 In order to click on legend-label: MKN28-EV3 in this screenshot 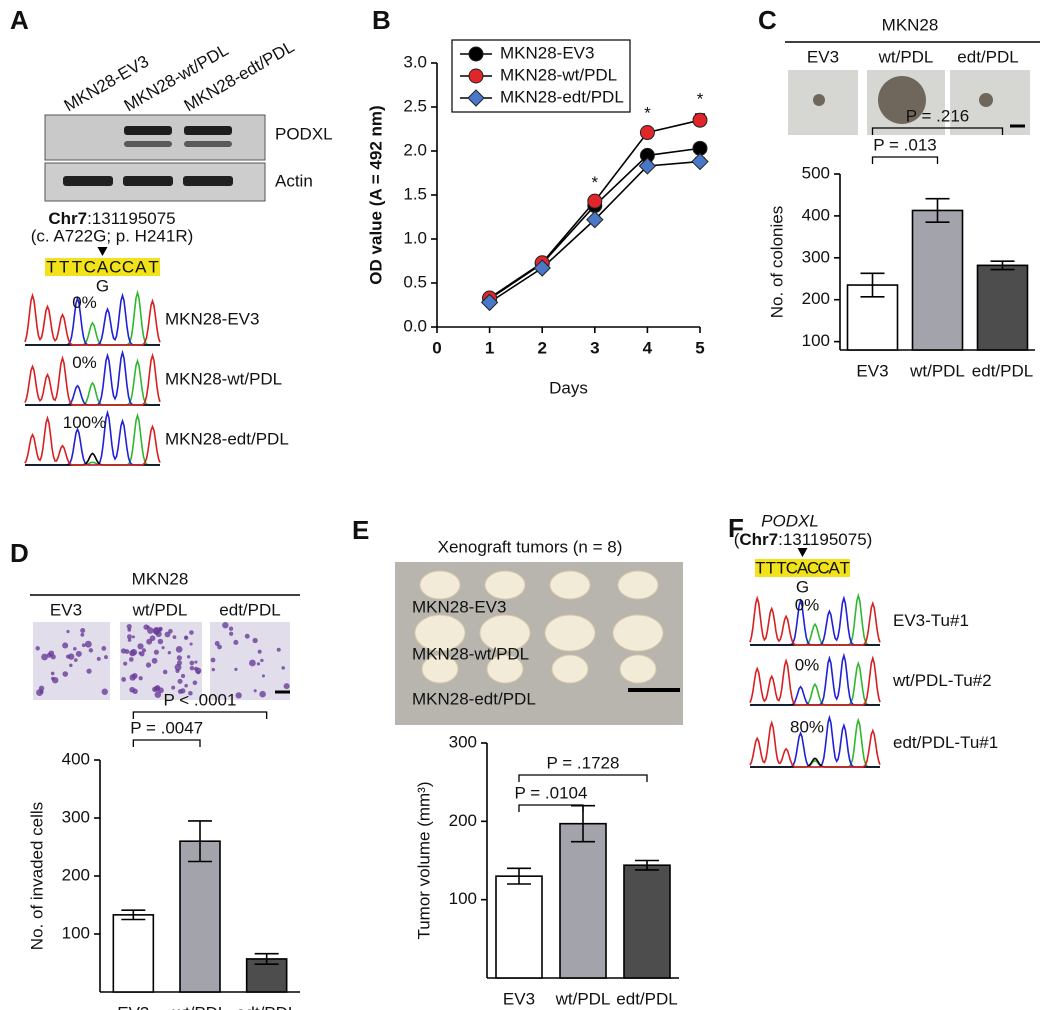, I will do `click(547, 52)`.